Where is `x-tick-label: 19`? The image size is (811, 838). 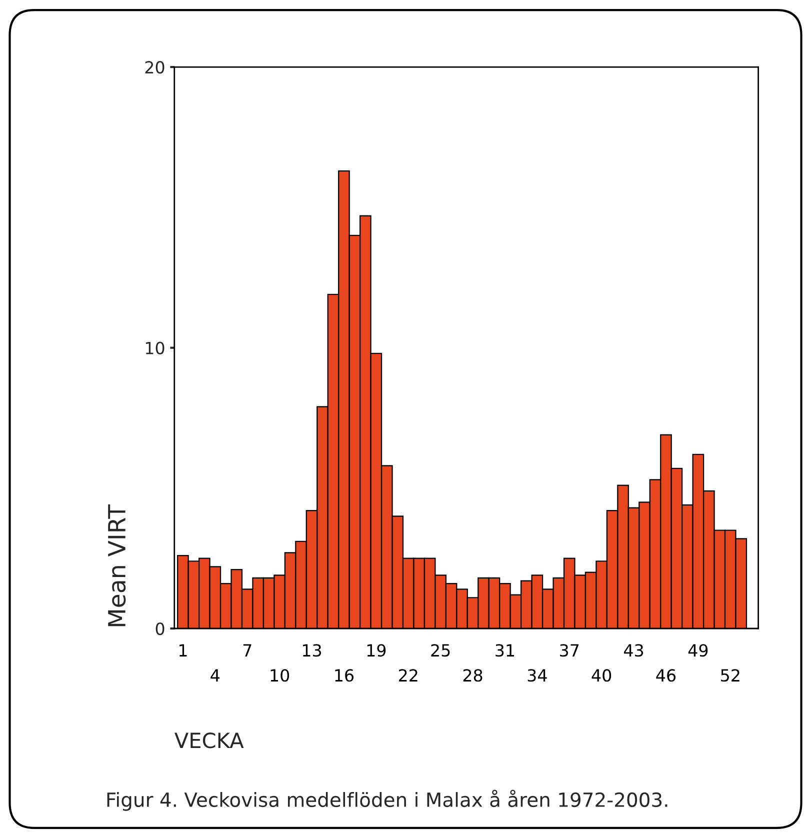 x-tick-label: 19 is located at coordinates (376, 650).